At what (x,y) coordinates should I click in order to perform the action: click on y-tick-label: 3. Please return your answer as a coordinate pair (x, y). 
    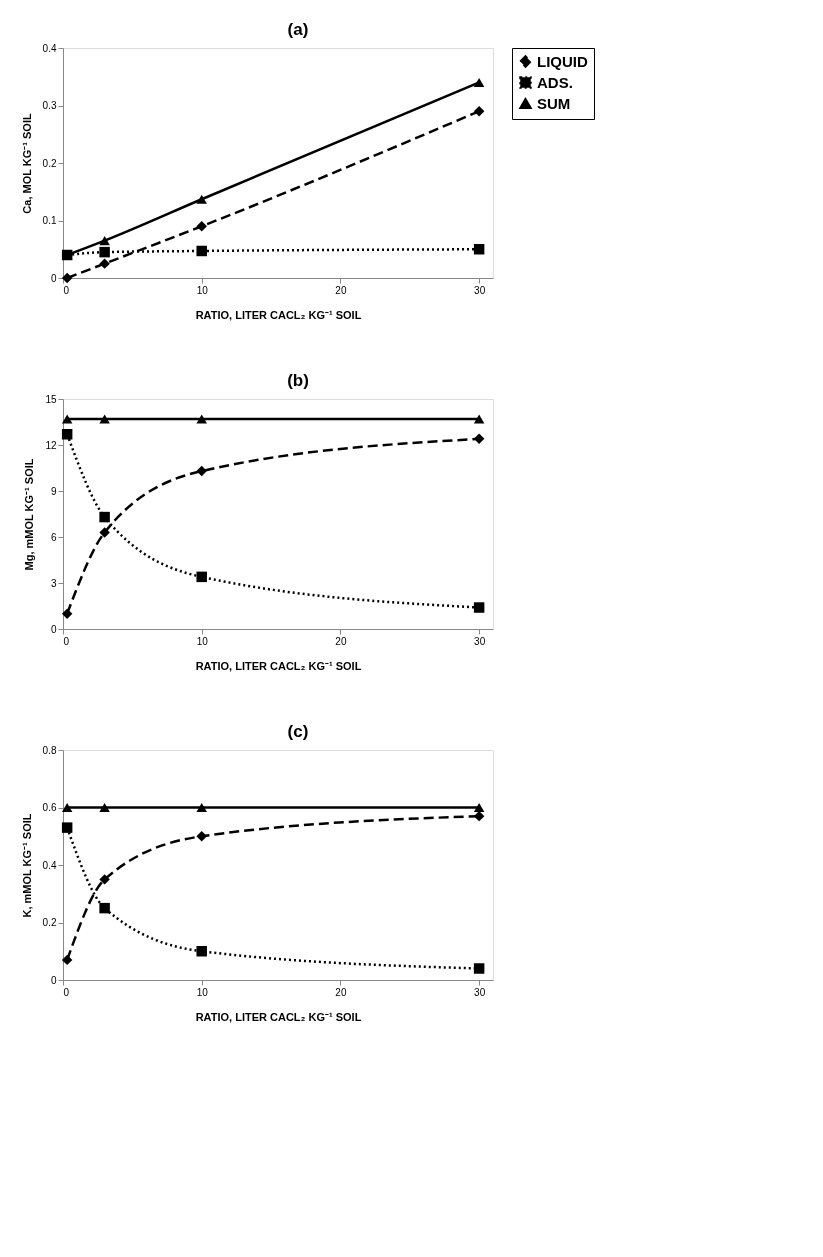
    Looking at the image, I should click on (53, 583).